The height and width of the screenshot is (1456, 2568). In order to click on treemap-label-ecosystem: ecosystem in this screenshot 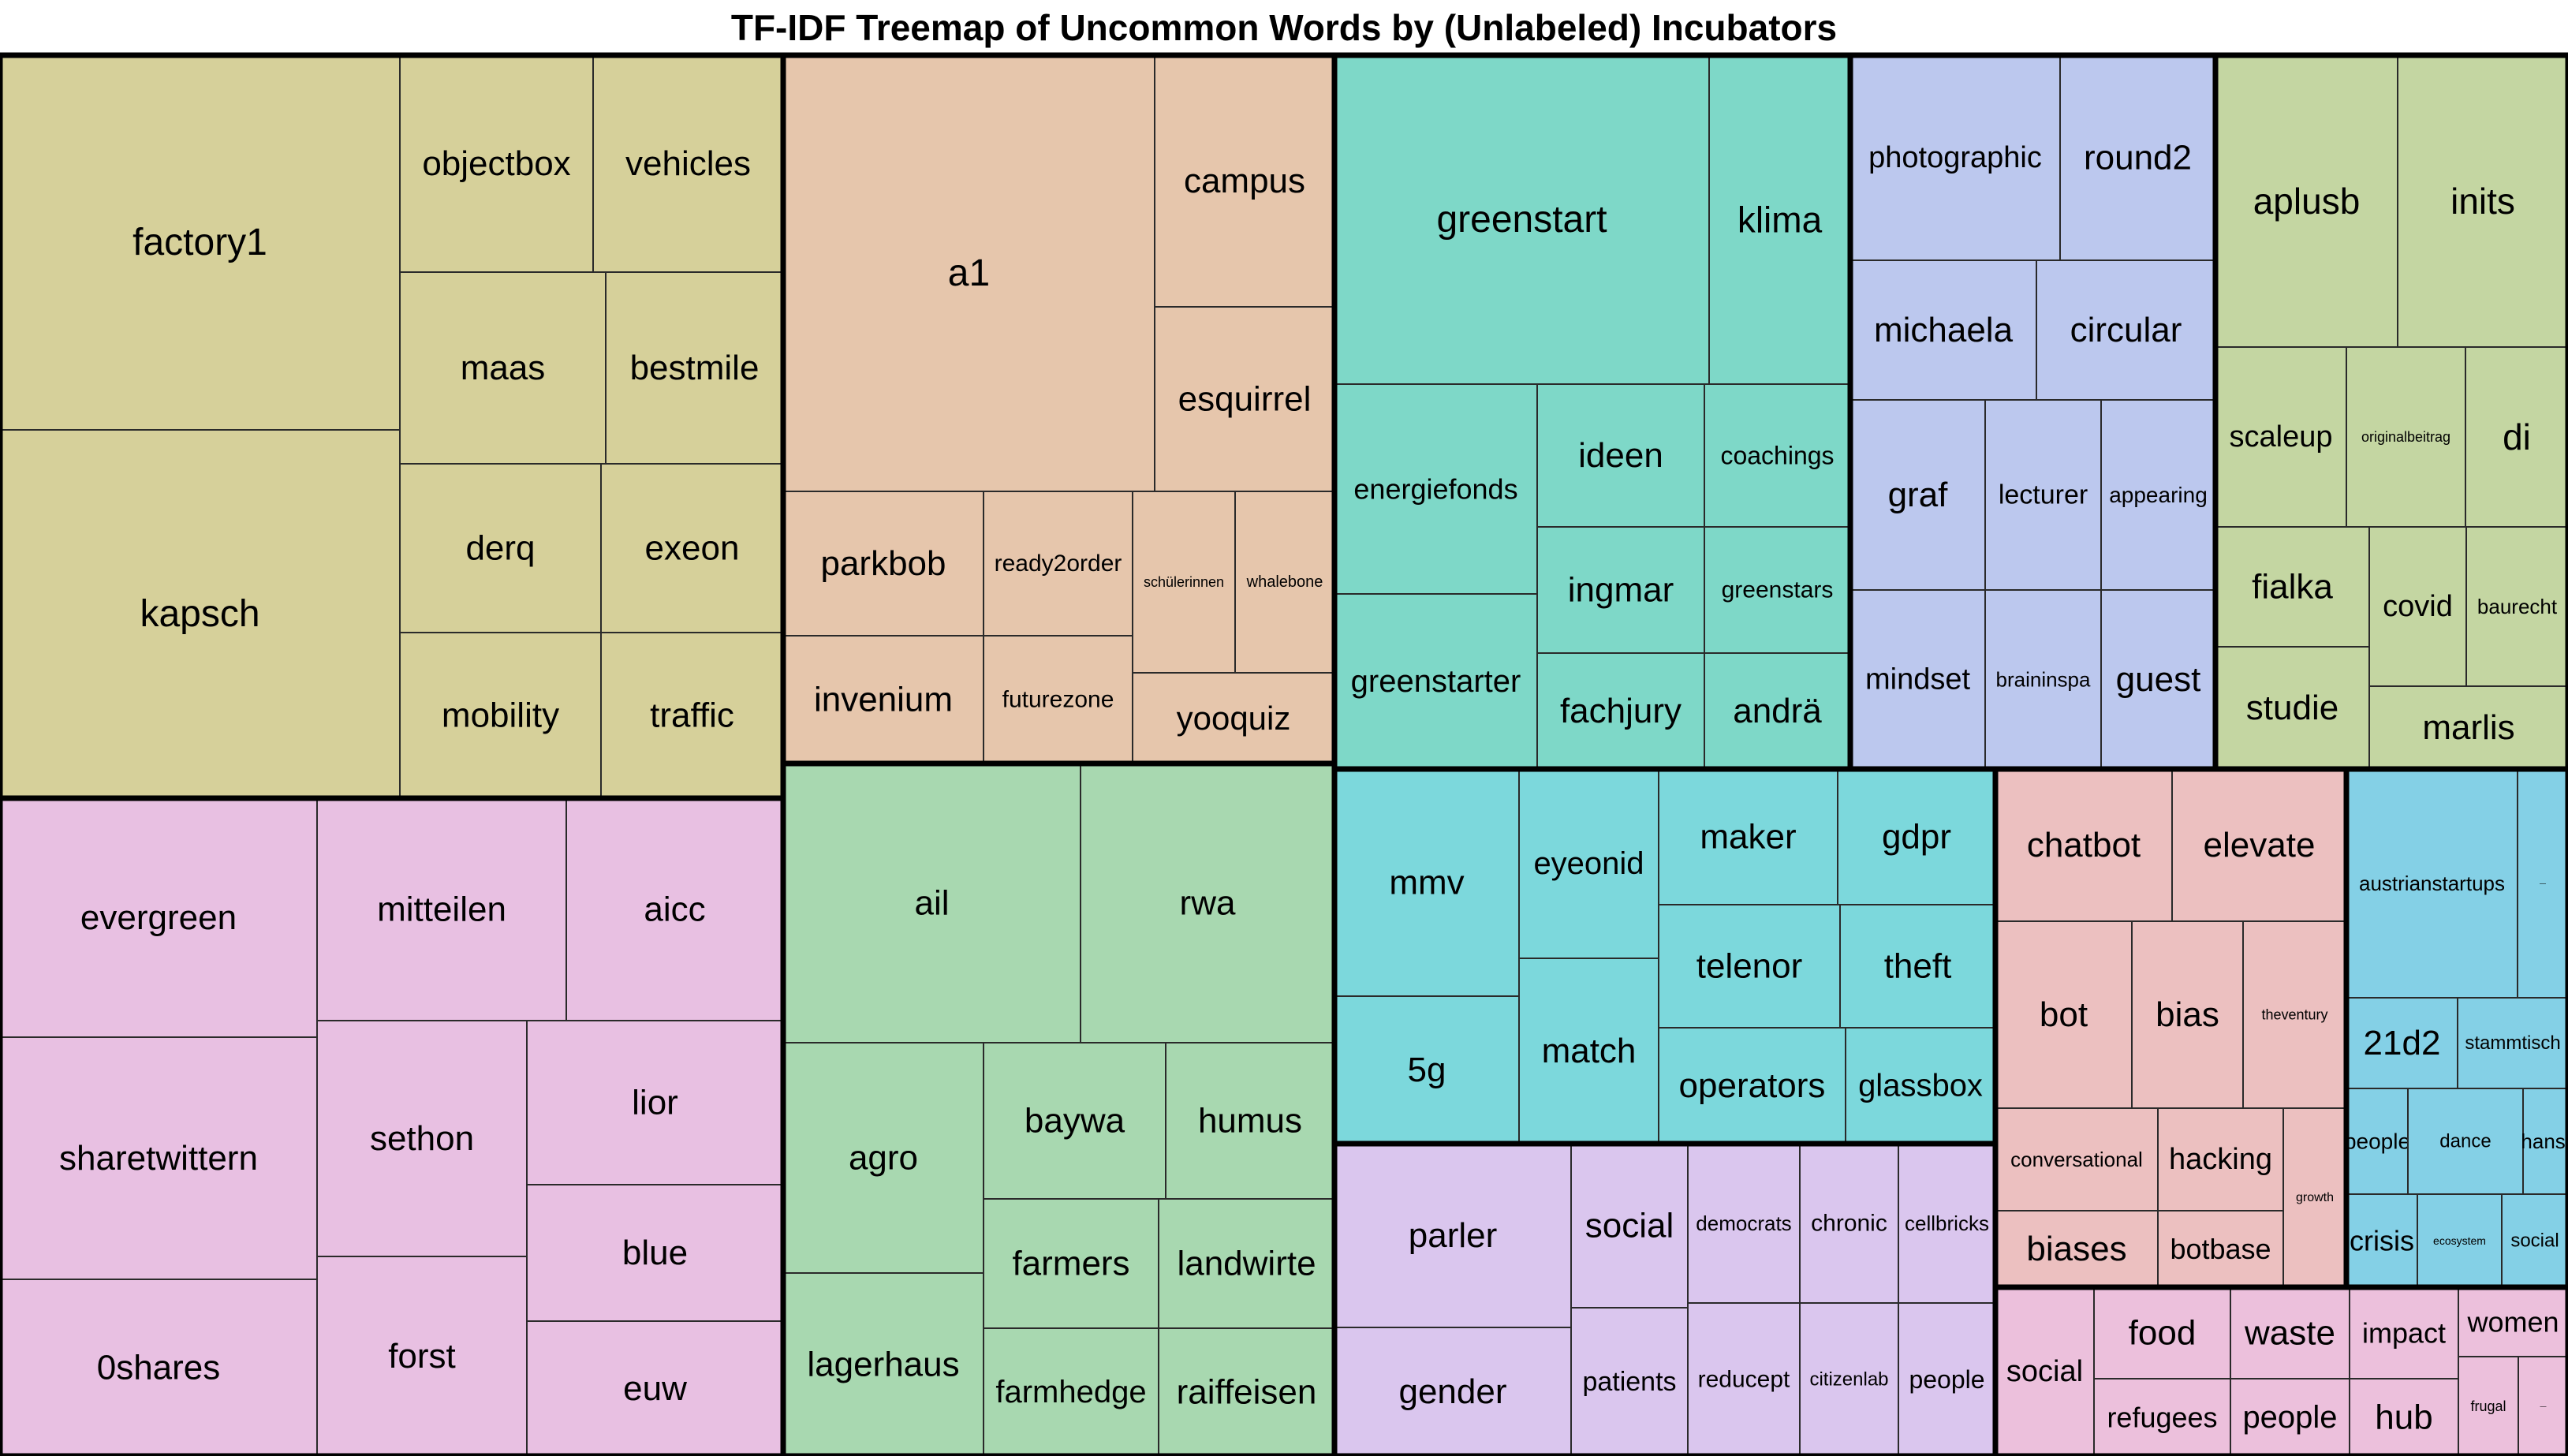, I will do `click(2459, 1240)`.